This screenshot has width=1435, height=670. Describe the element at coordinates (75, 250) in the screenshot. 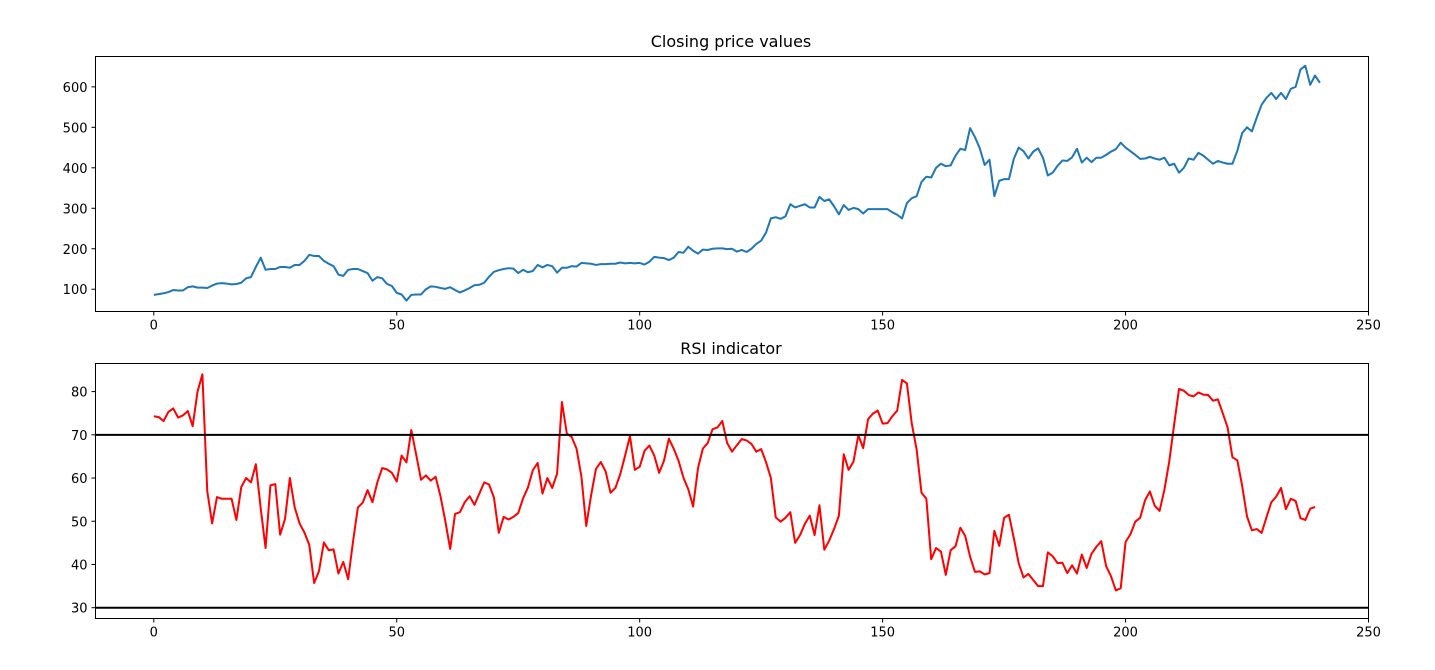

I see `price-y-tick-label: 200` at that location.